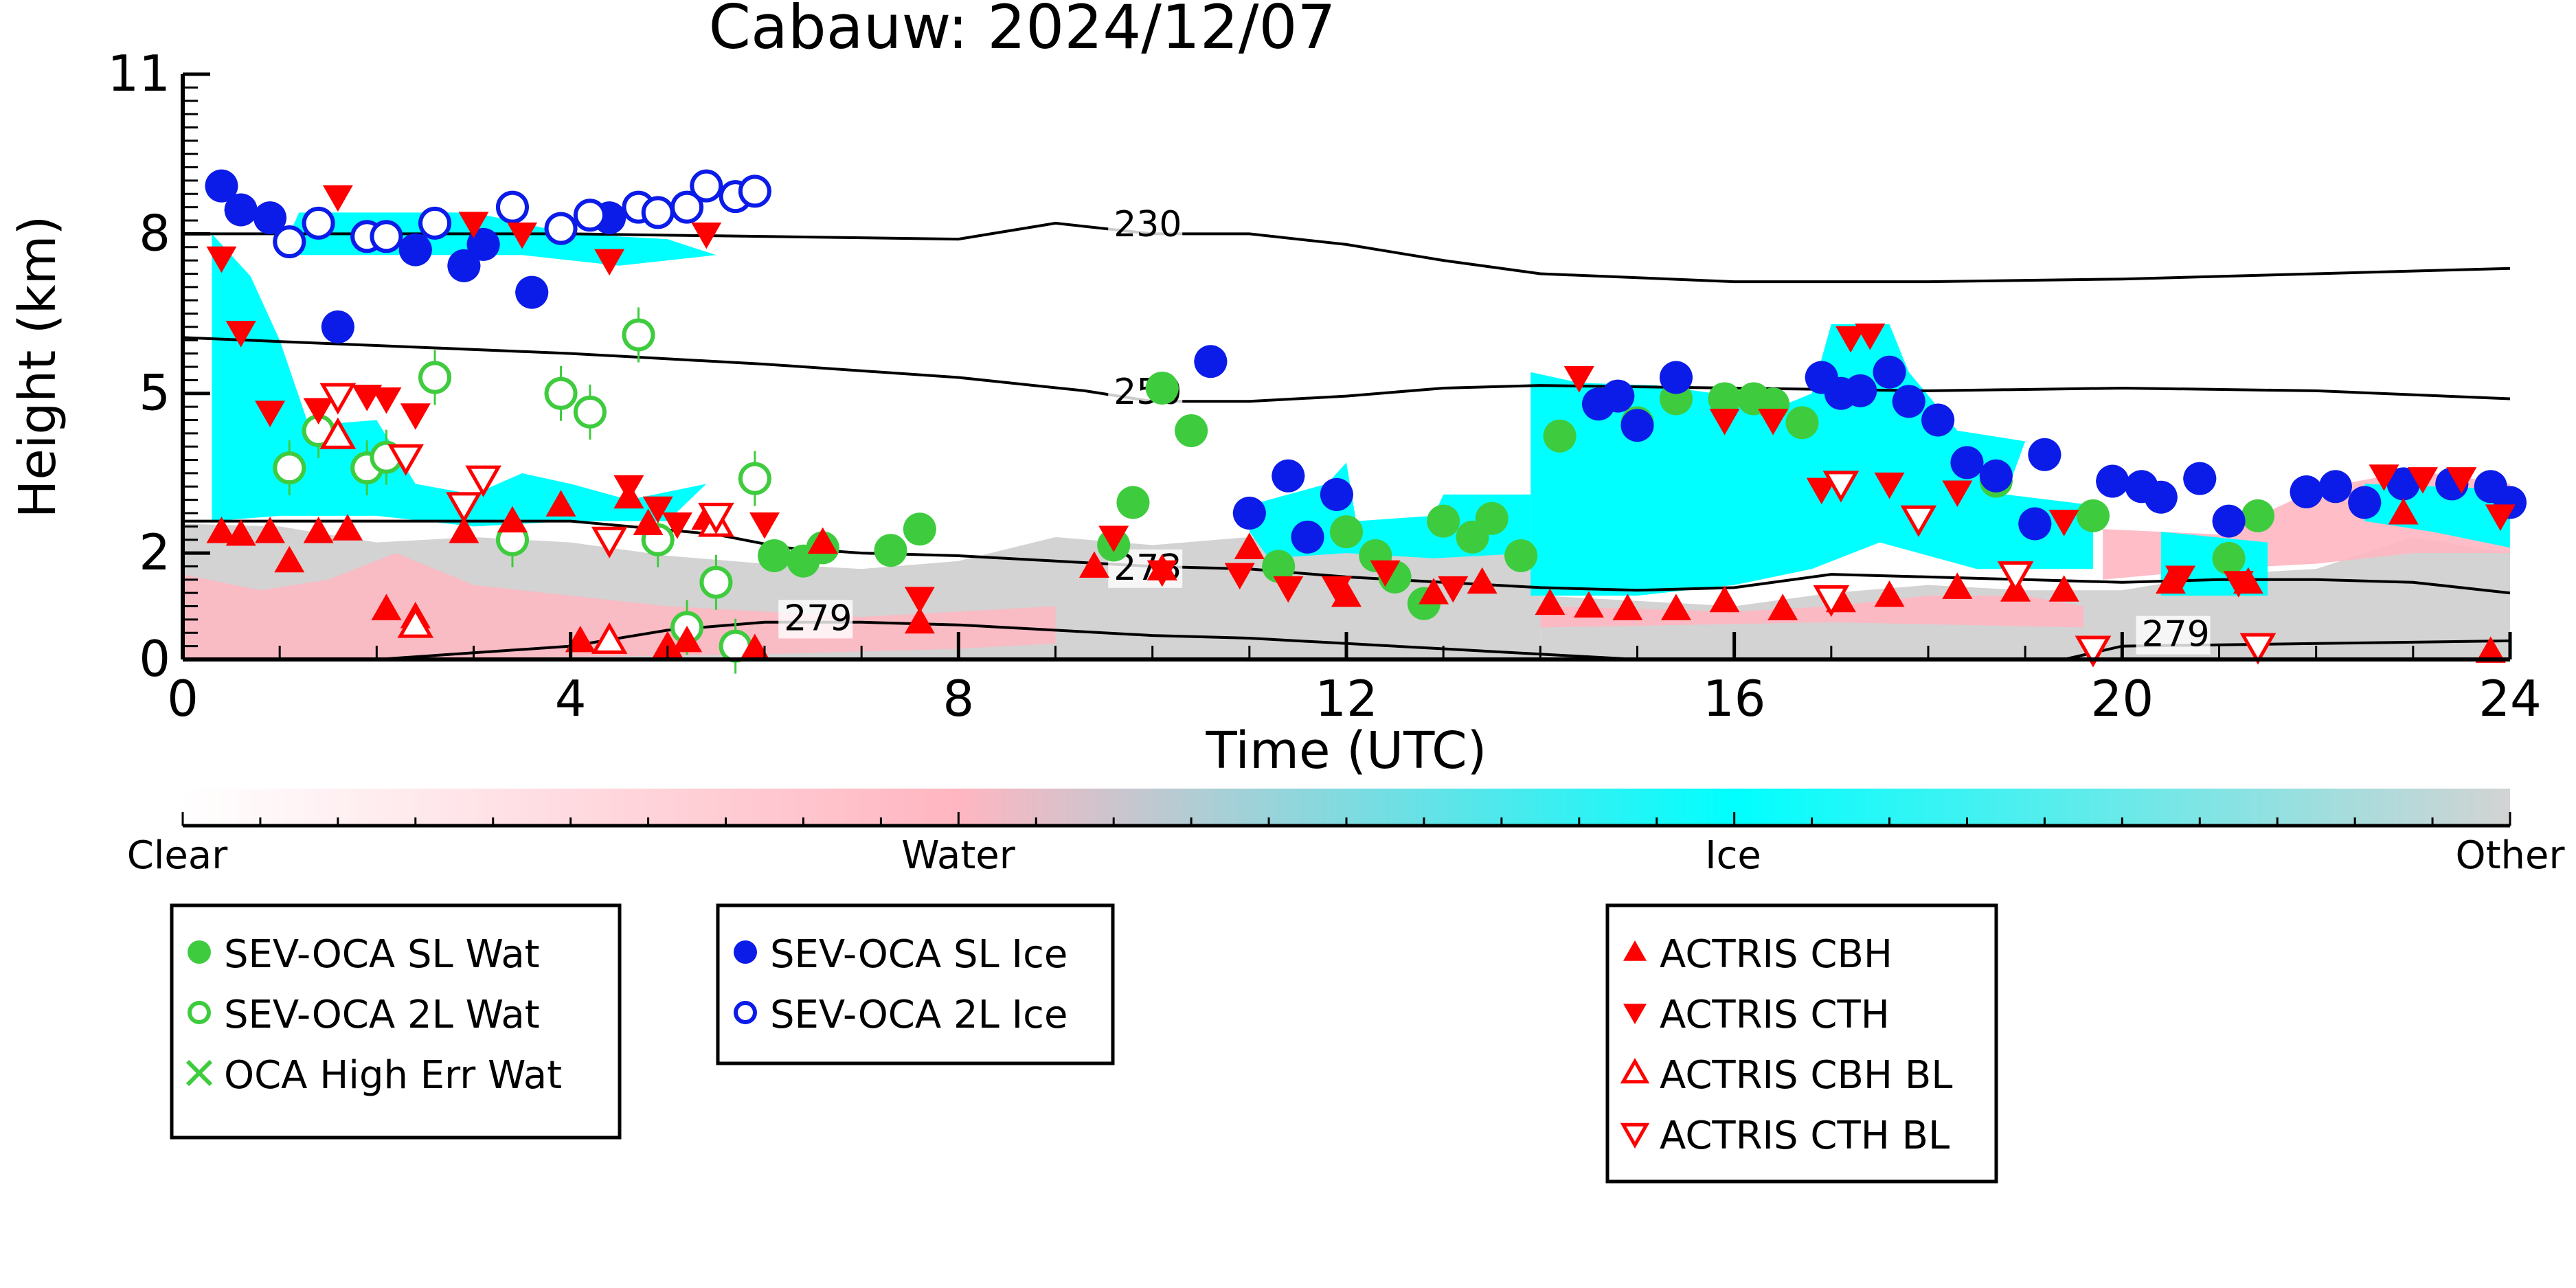  What do you see at coordinates (2122, 698) in the screenshot?
I see `x-tick-label: 20` at bounding box center [2122, 698].